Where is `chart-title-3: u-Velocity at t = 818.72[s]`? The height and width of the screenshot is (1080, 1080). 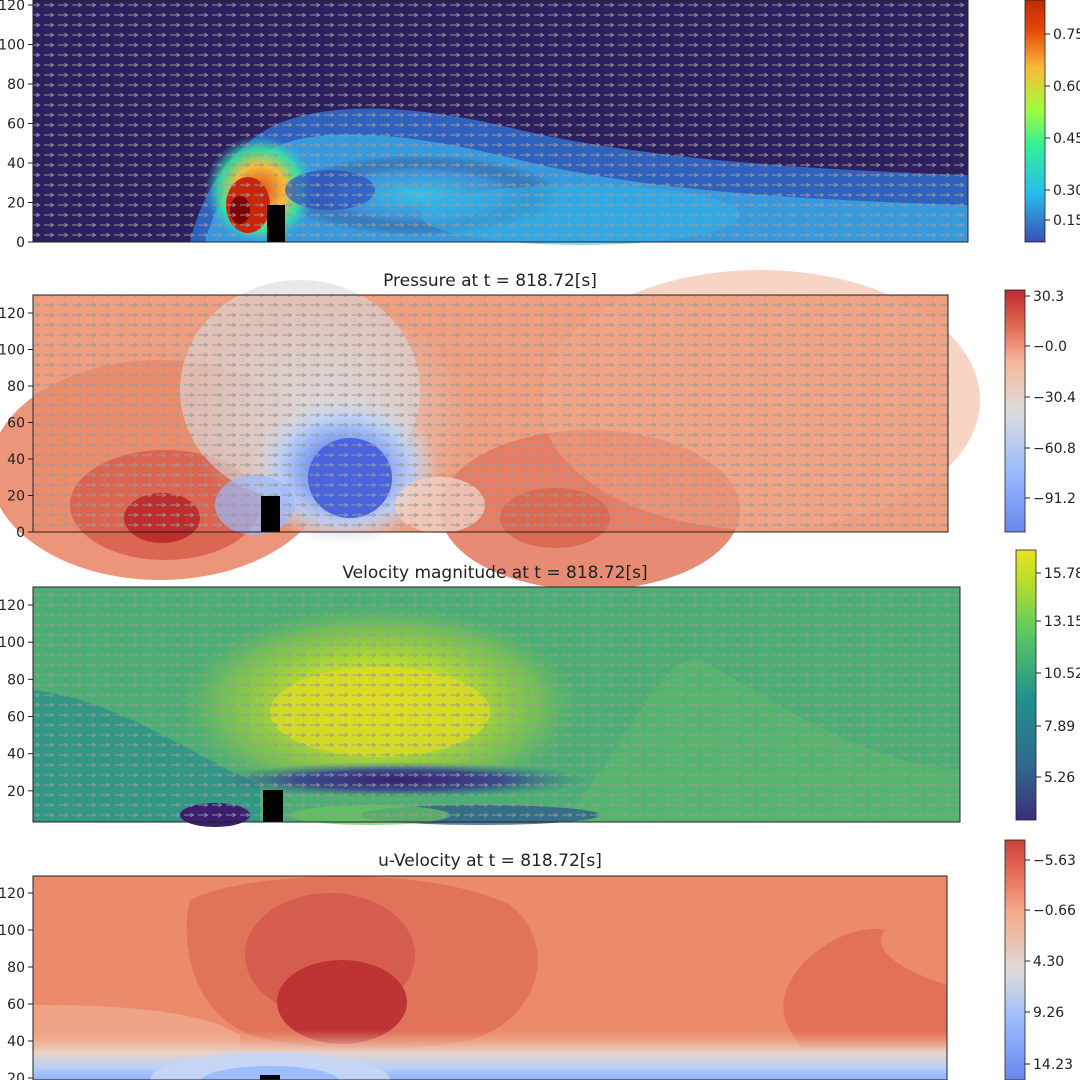 chart-title-3: u-Velocity at t = 818.72[s] is located at coordinates (490, 861).